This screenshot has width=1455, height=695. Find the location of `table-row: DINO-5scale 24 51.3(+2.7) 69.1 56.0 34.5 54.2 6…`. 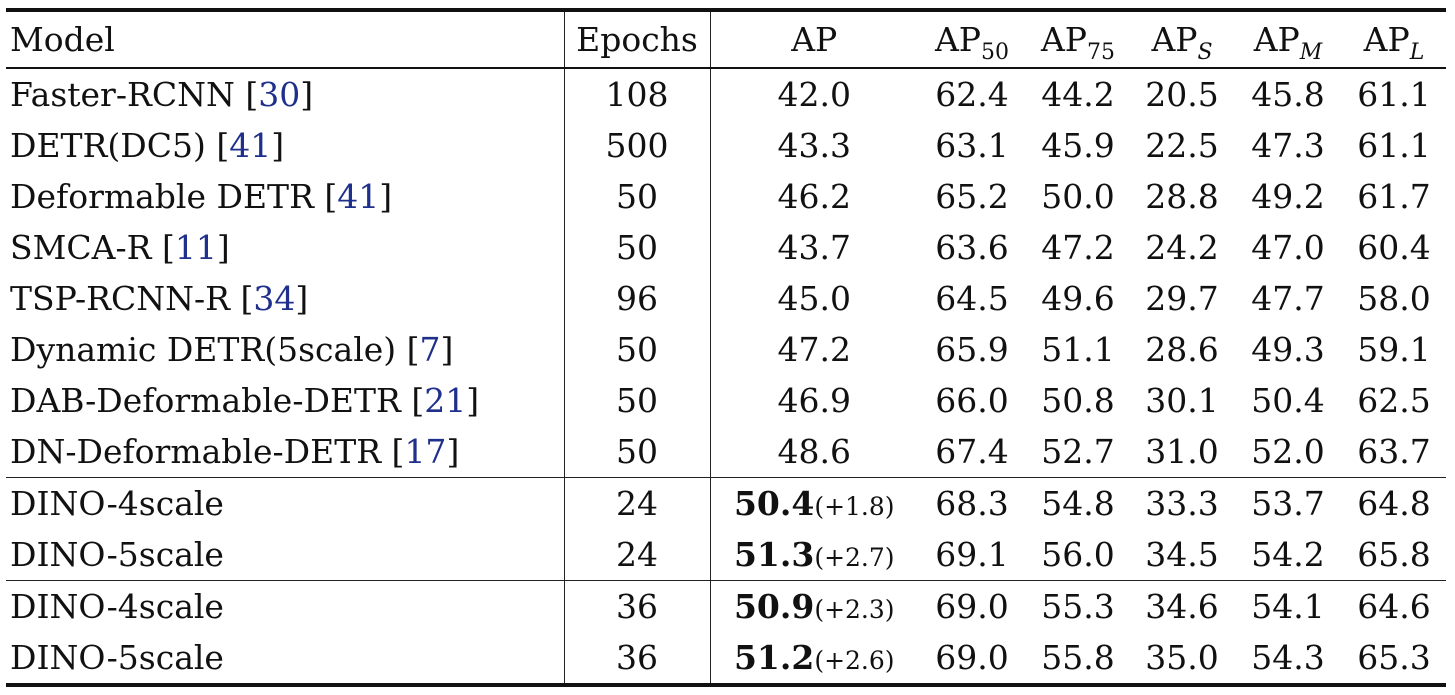

table-row: DINO-5scale 24 51.3(+2.7) 69.1 56.0 34.5 54.2 6… is located at coordinates (726, 555).